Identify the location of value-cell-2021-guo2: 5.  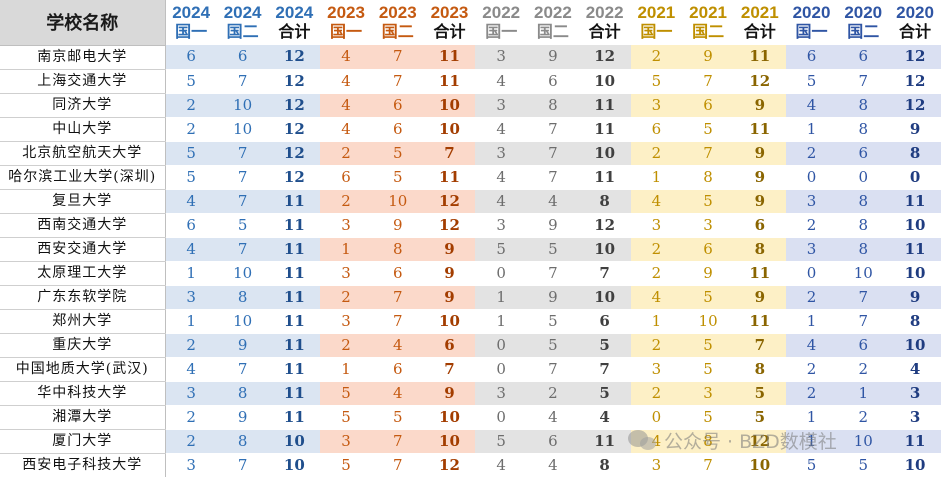
(708, 345).